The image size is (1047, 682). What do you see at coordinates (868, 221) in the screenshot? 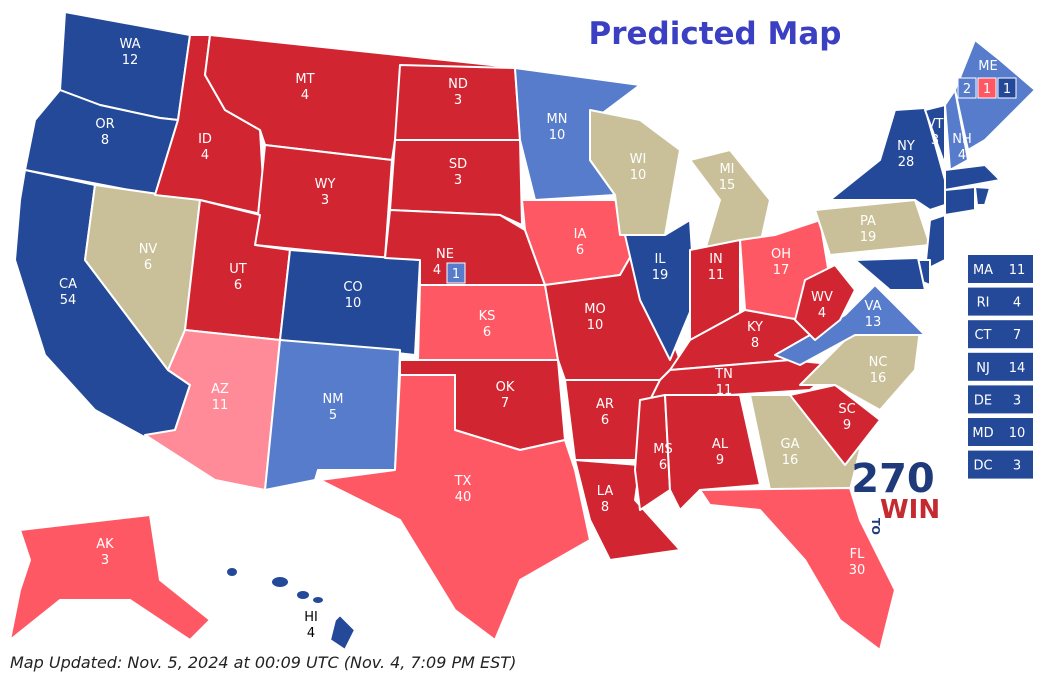
I see `state-abbr: PA` at bounding box center [868, 221].